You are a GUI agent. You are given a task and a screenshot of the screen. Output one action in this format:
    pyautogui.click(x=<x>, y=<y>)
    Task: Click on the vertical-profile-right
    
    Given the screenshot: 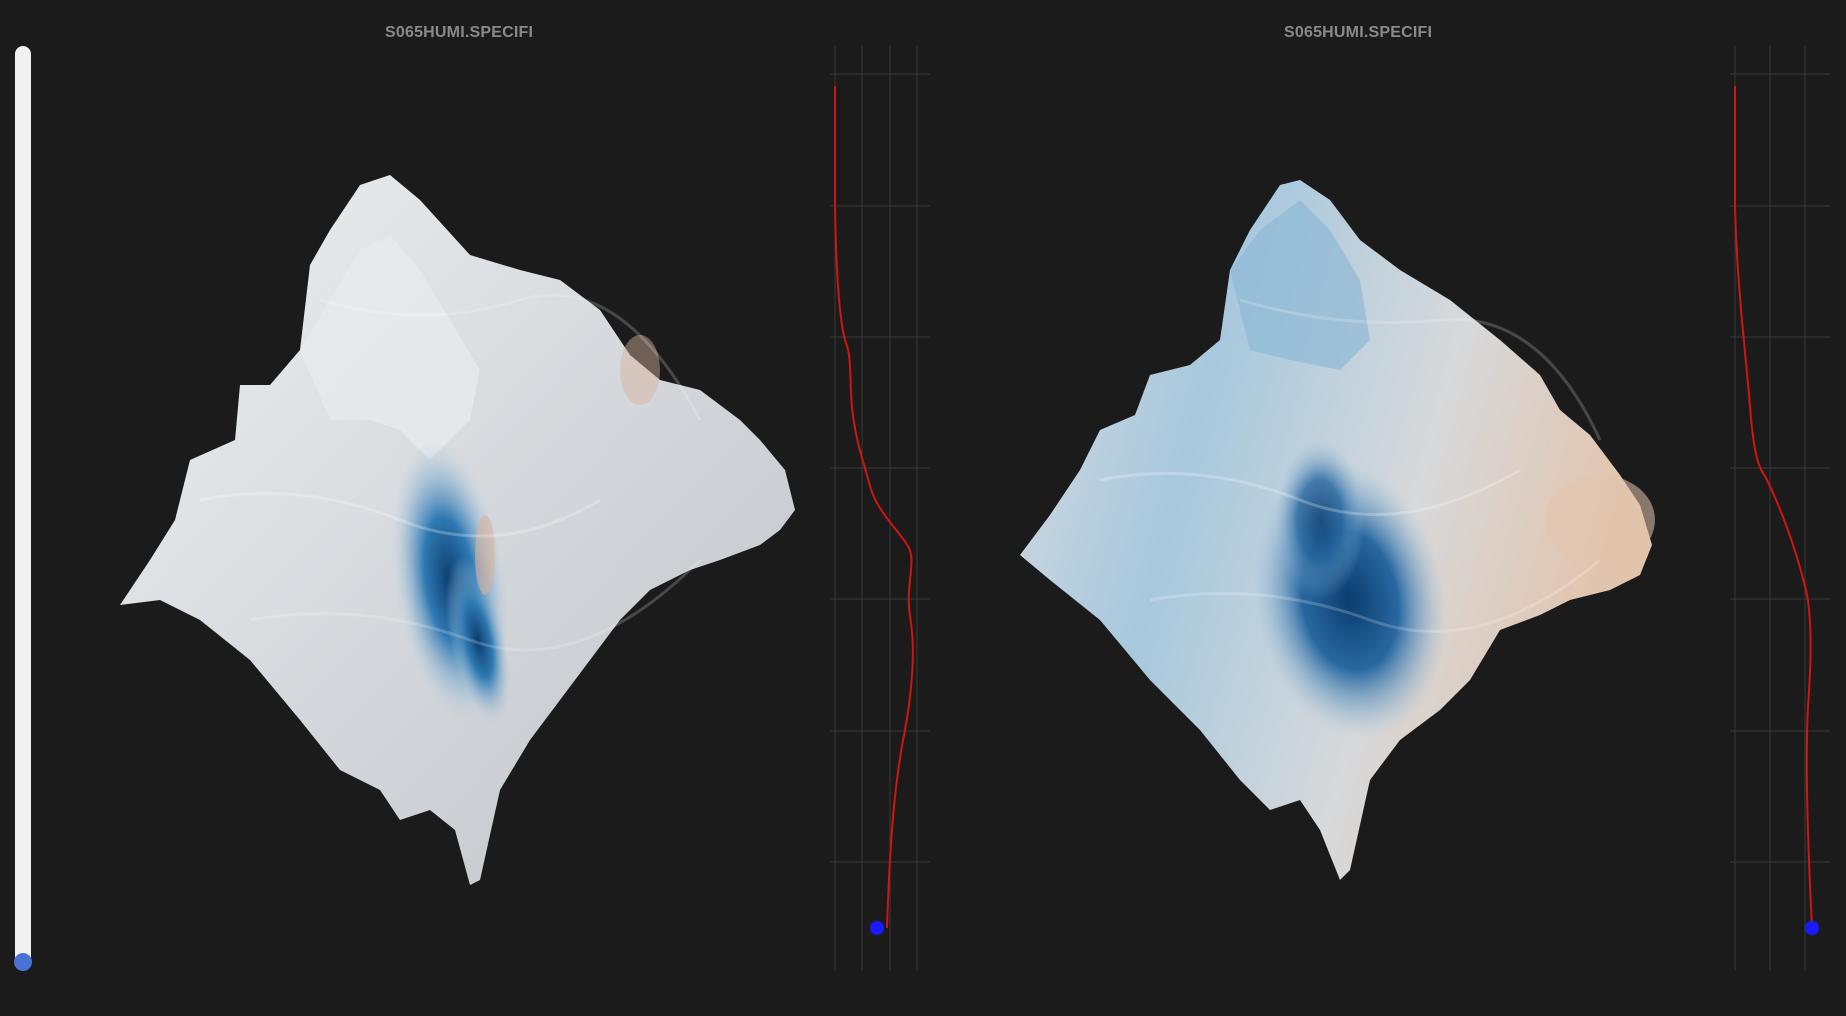 What is the action you would take?
    pyautogui.click(x=1780, y=511)
    